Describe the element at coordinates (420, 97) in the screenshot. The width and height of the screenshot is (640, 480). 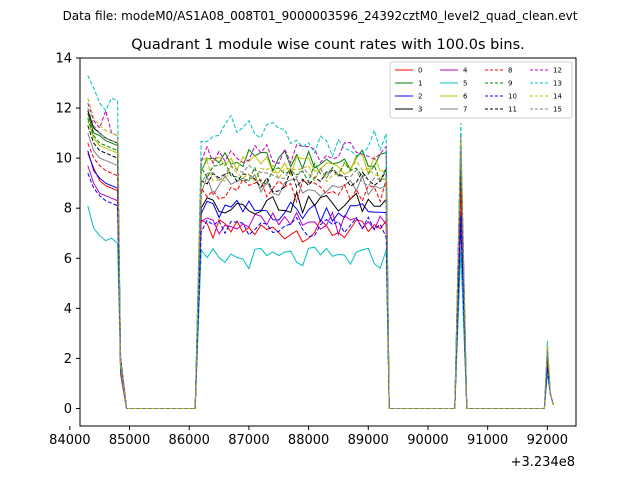
I see `legend-label-2: 2` at that location.